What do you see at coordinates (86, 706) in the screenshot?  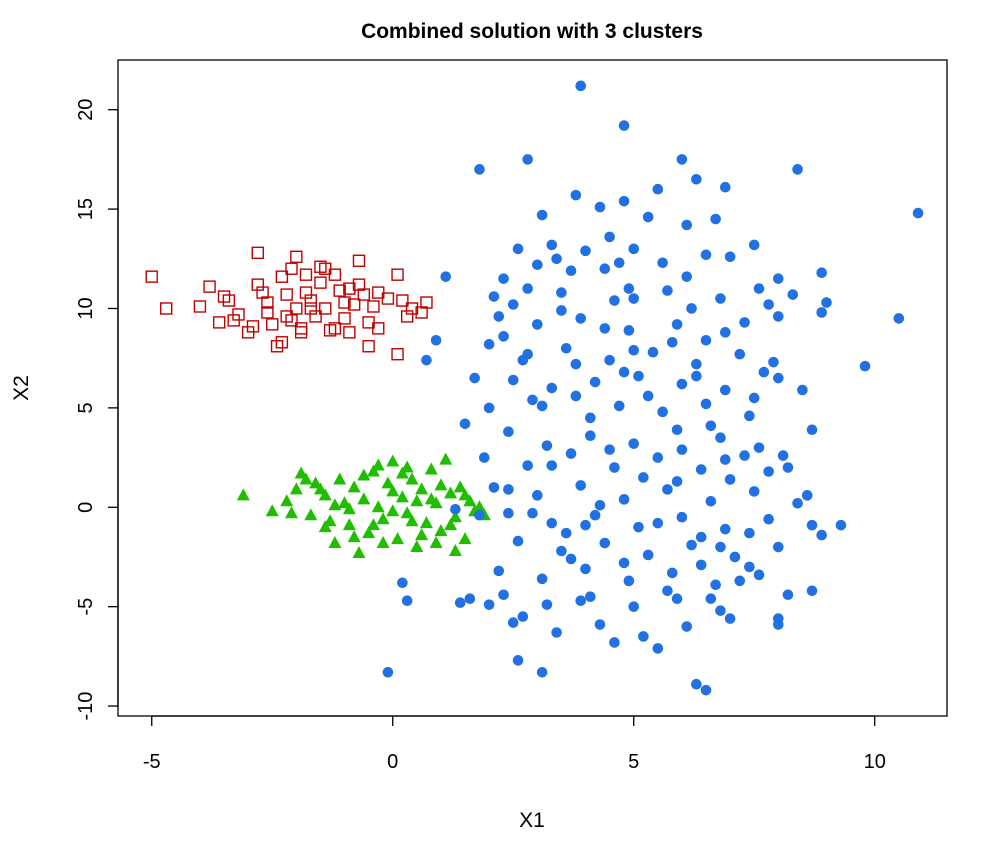 I see `y-tick-label: -10` at bounding box center [86, 706].